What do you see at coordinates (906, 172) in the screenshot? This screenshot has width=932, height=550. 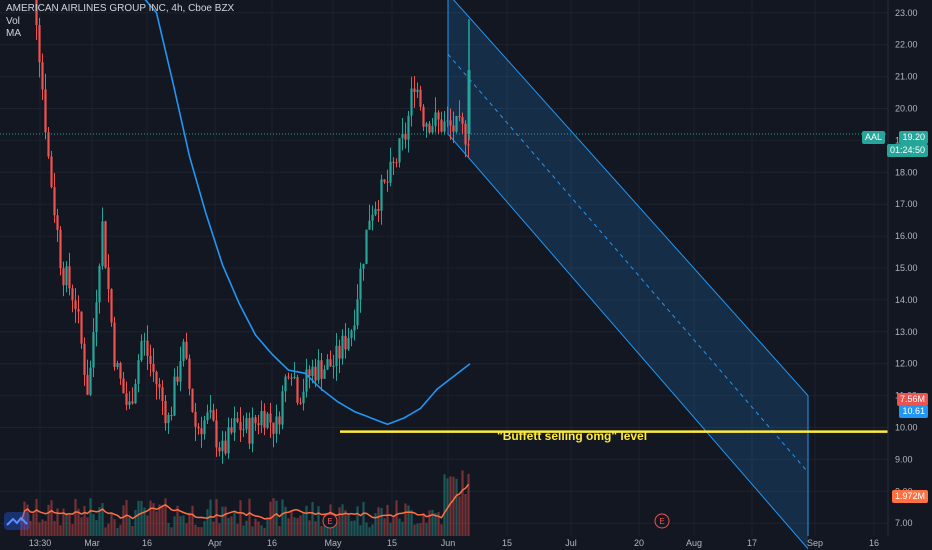 I see `price-tick-label: 18.00` at bounding box center [906, 172].